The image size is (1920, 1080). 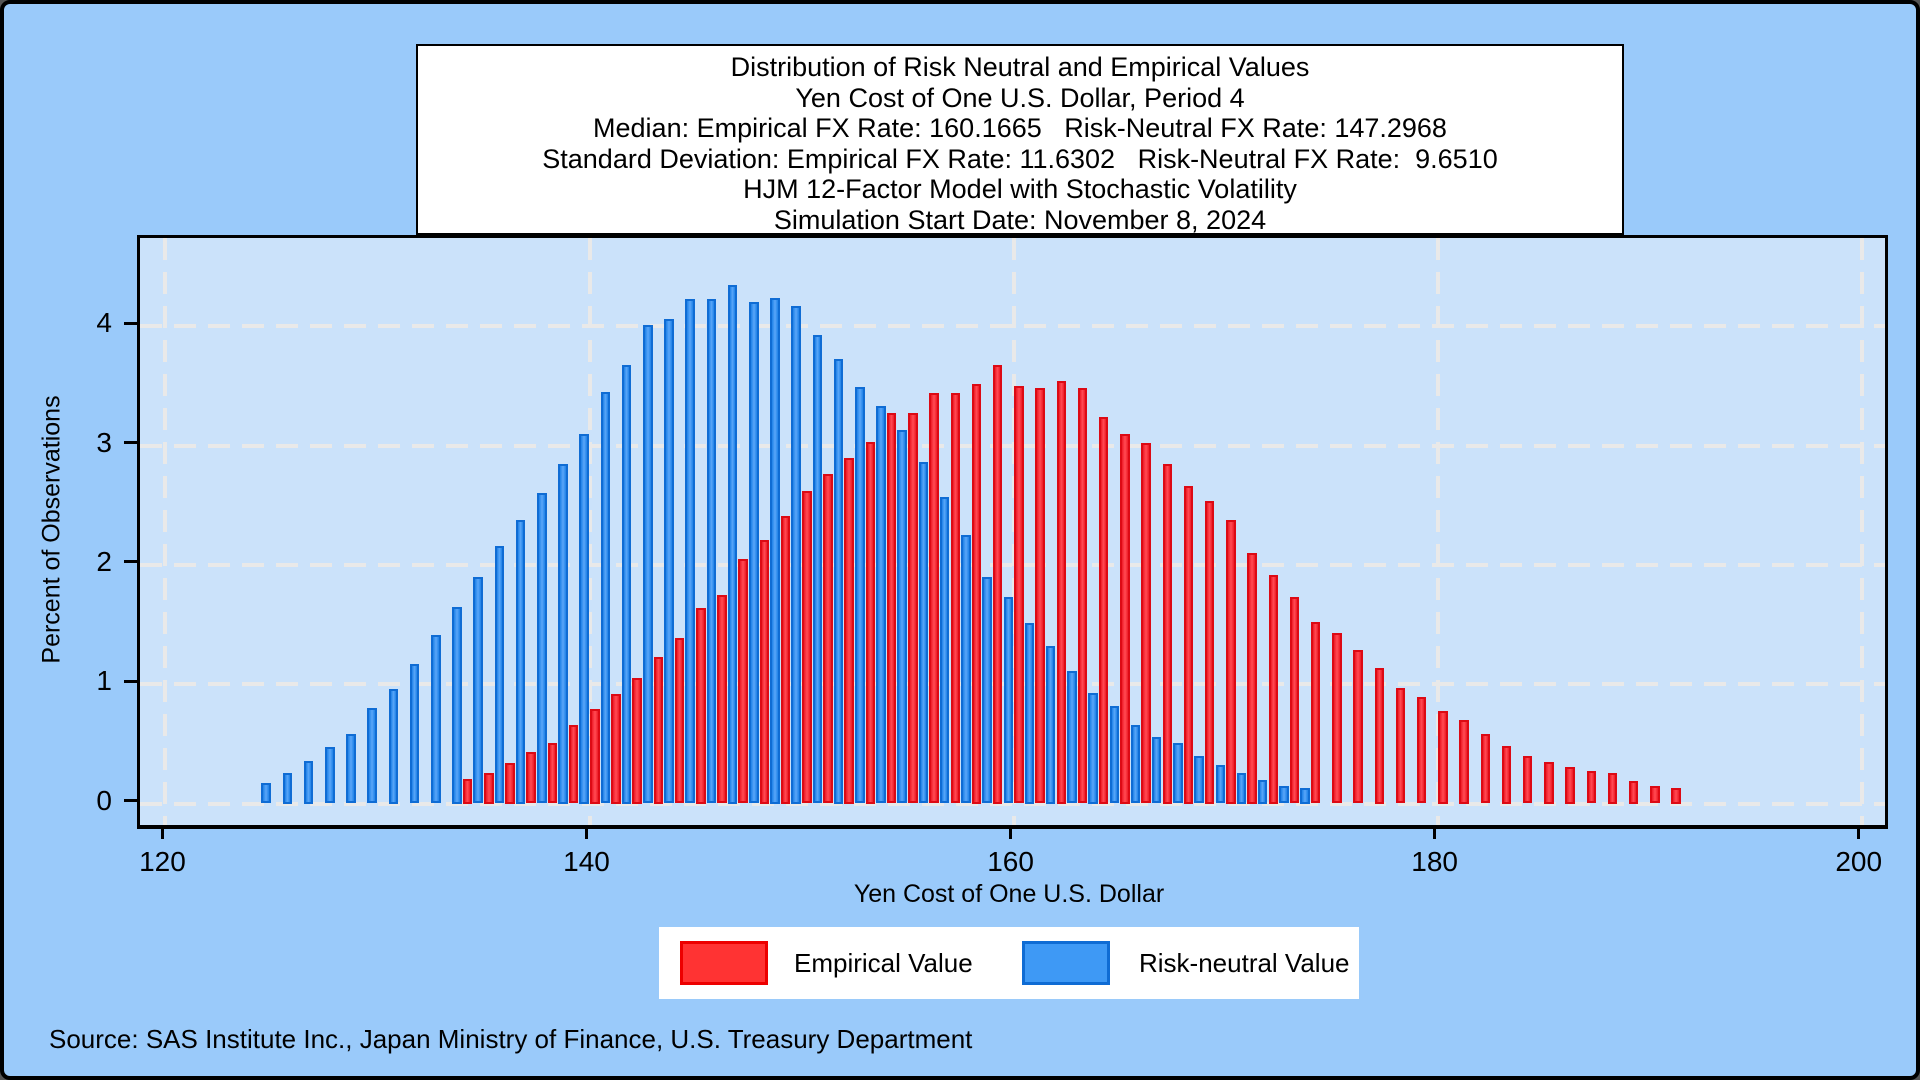 I want to click on x-tick-label: 140, so click(x=586, y=861).